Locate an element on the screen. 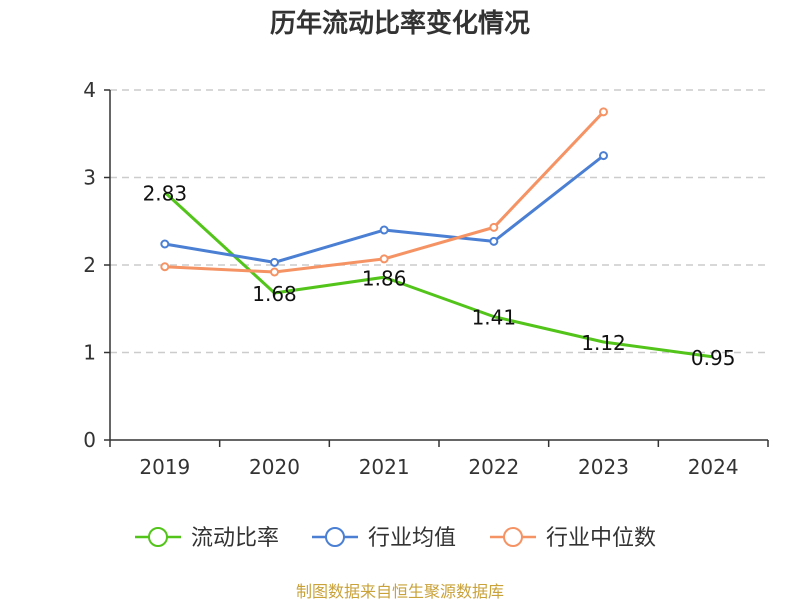 This screenshot has height=600, width=800. legend-label: 行业中位数 is located at coordinates (601, 538).